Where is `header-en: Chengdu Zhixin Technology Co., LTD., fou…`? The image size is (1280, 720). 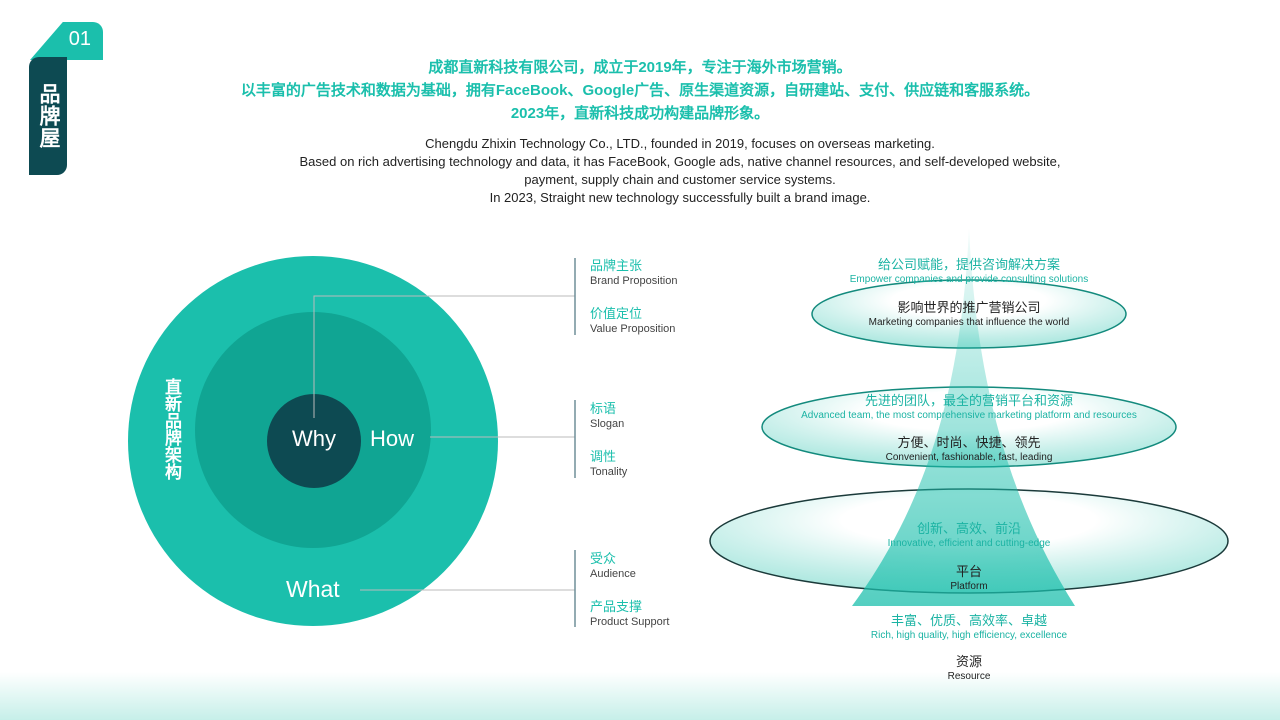 header-en: Chengdu Zhixin Technology Co., LTD., fou… is located at coordinates (640, 171).